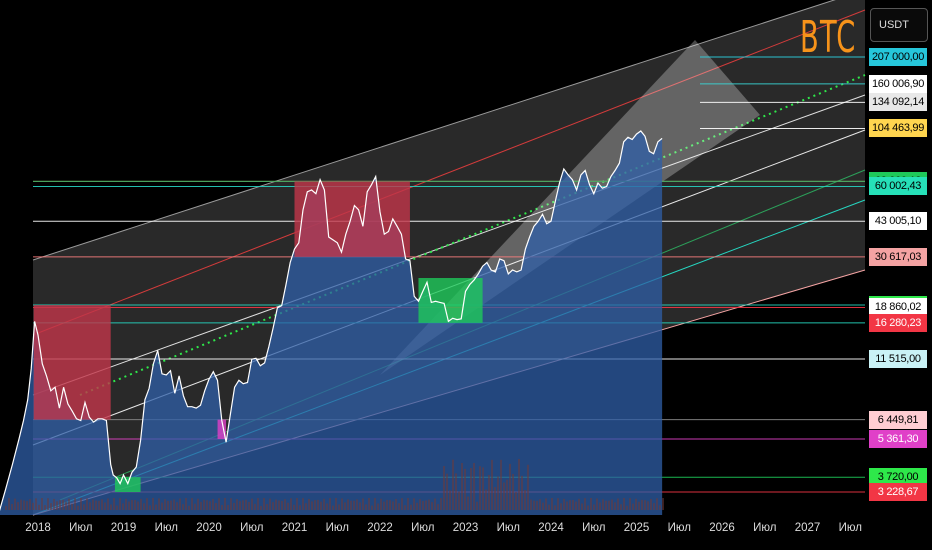 Image resolution: width=932 pixels, height=550 pixels. I want to click on x-tick-label: 2024, so click(551, 528).